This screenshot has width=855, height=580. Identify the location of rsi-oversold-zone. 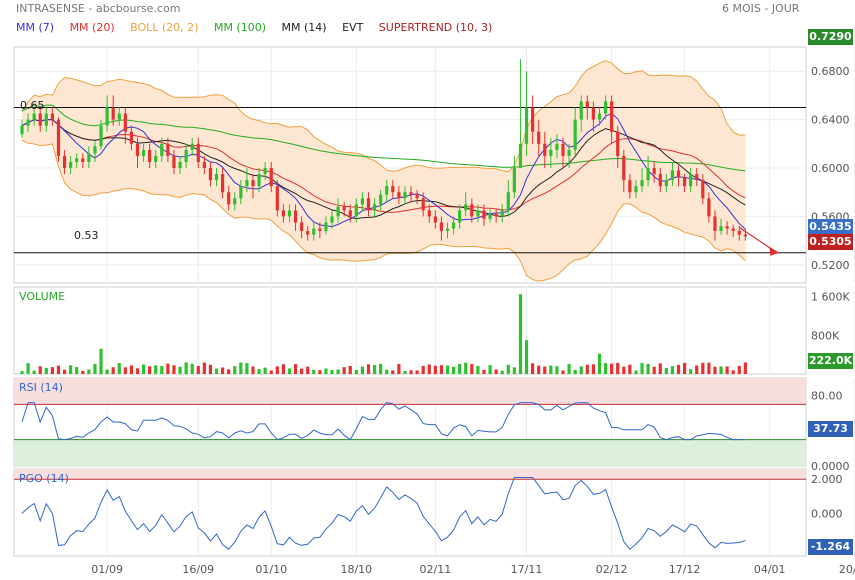
(410, 452).